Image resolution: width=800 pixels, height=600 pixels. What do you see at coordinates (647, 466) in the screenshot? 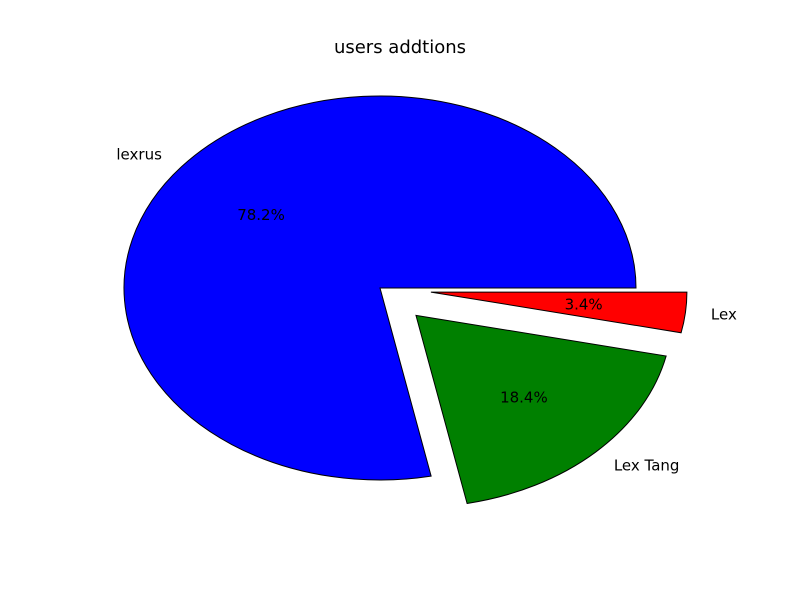
I see `slice-label: Lex Tang` at bounding box center [647, 466].